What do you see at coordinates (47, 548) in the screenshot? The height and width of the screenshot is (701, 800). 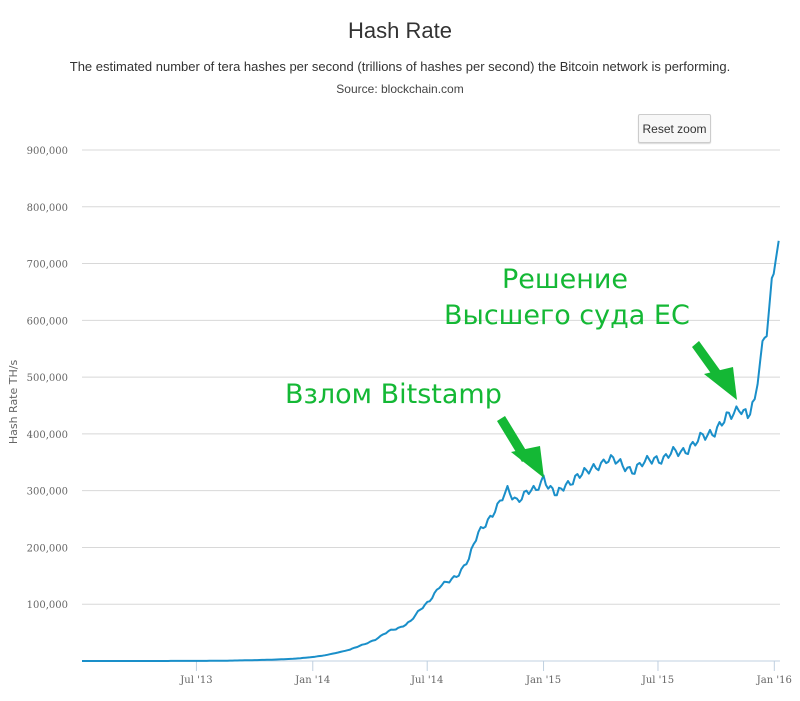 I see `y-tick-label: 200,000` at bounding box center [47, 548].